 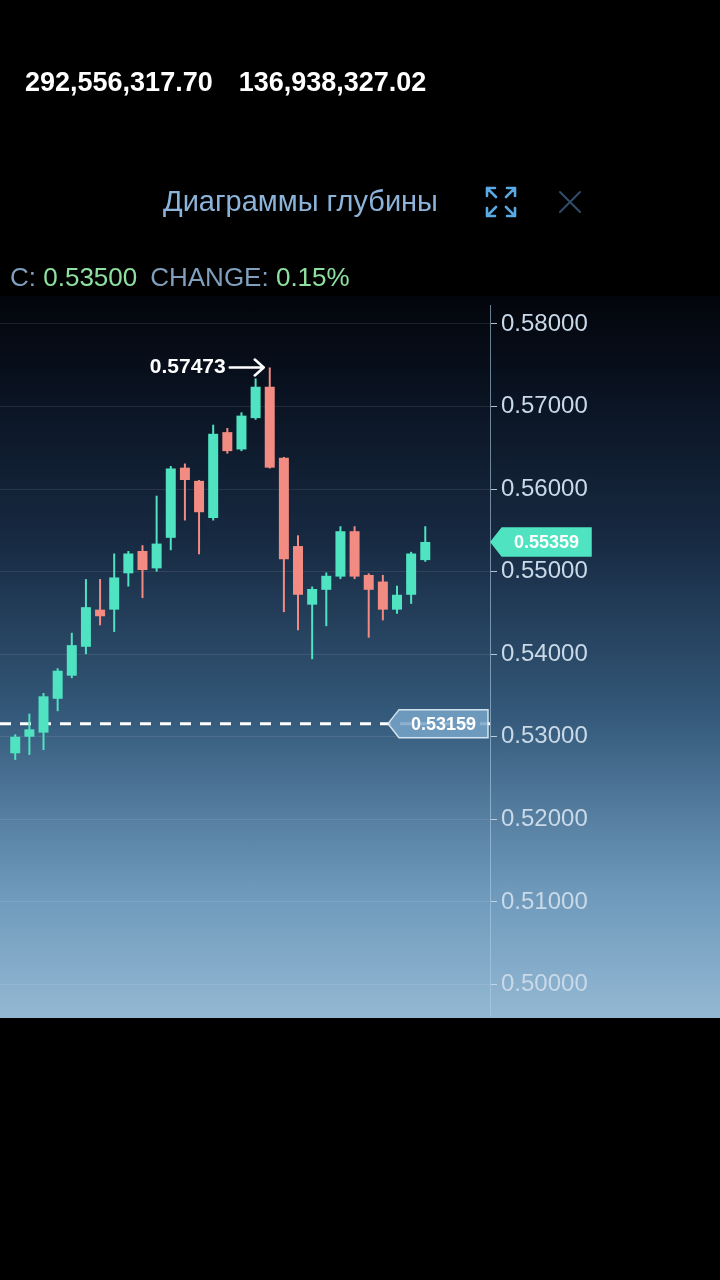 What do you see at coordinates (544, 487) in the screenshot?
I see `y-tick-label: 0.56000` at bounding box center [544, 487].